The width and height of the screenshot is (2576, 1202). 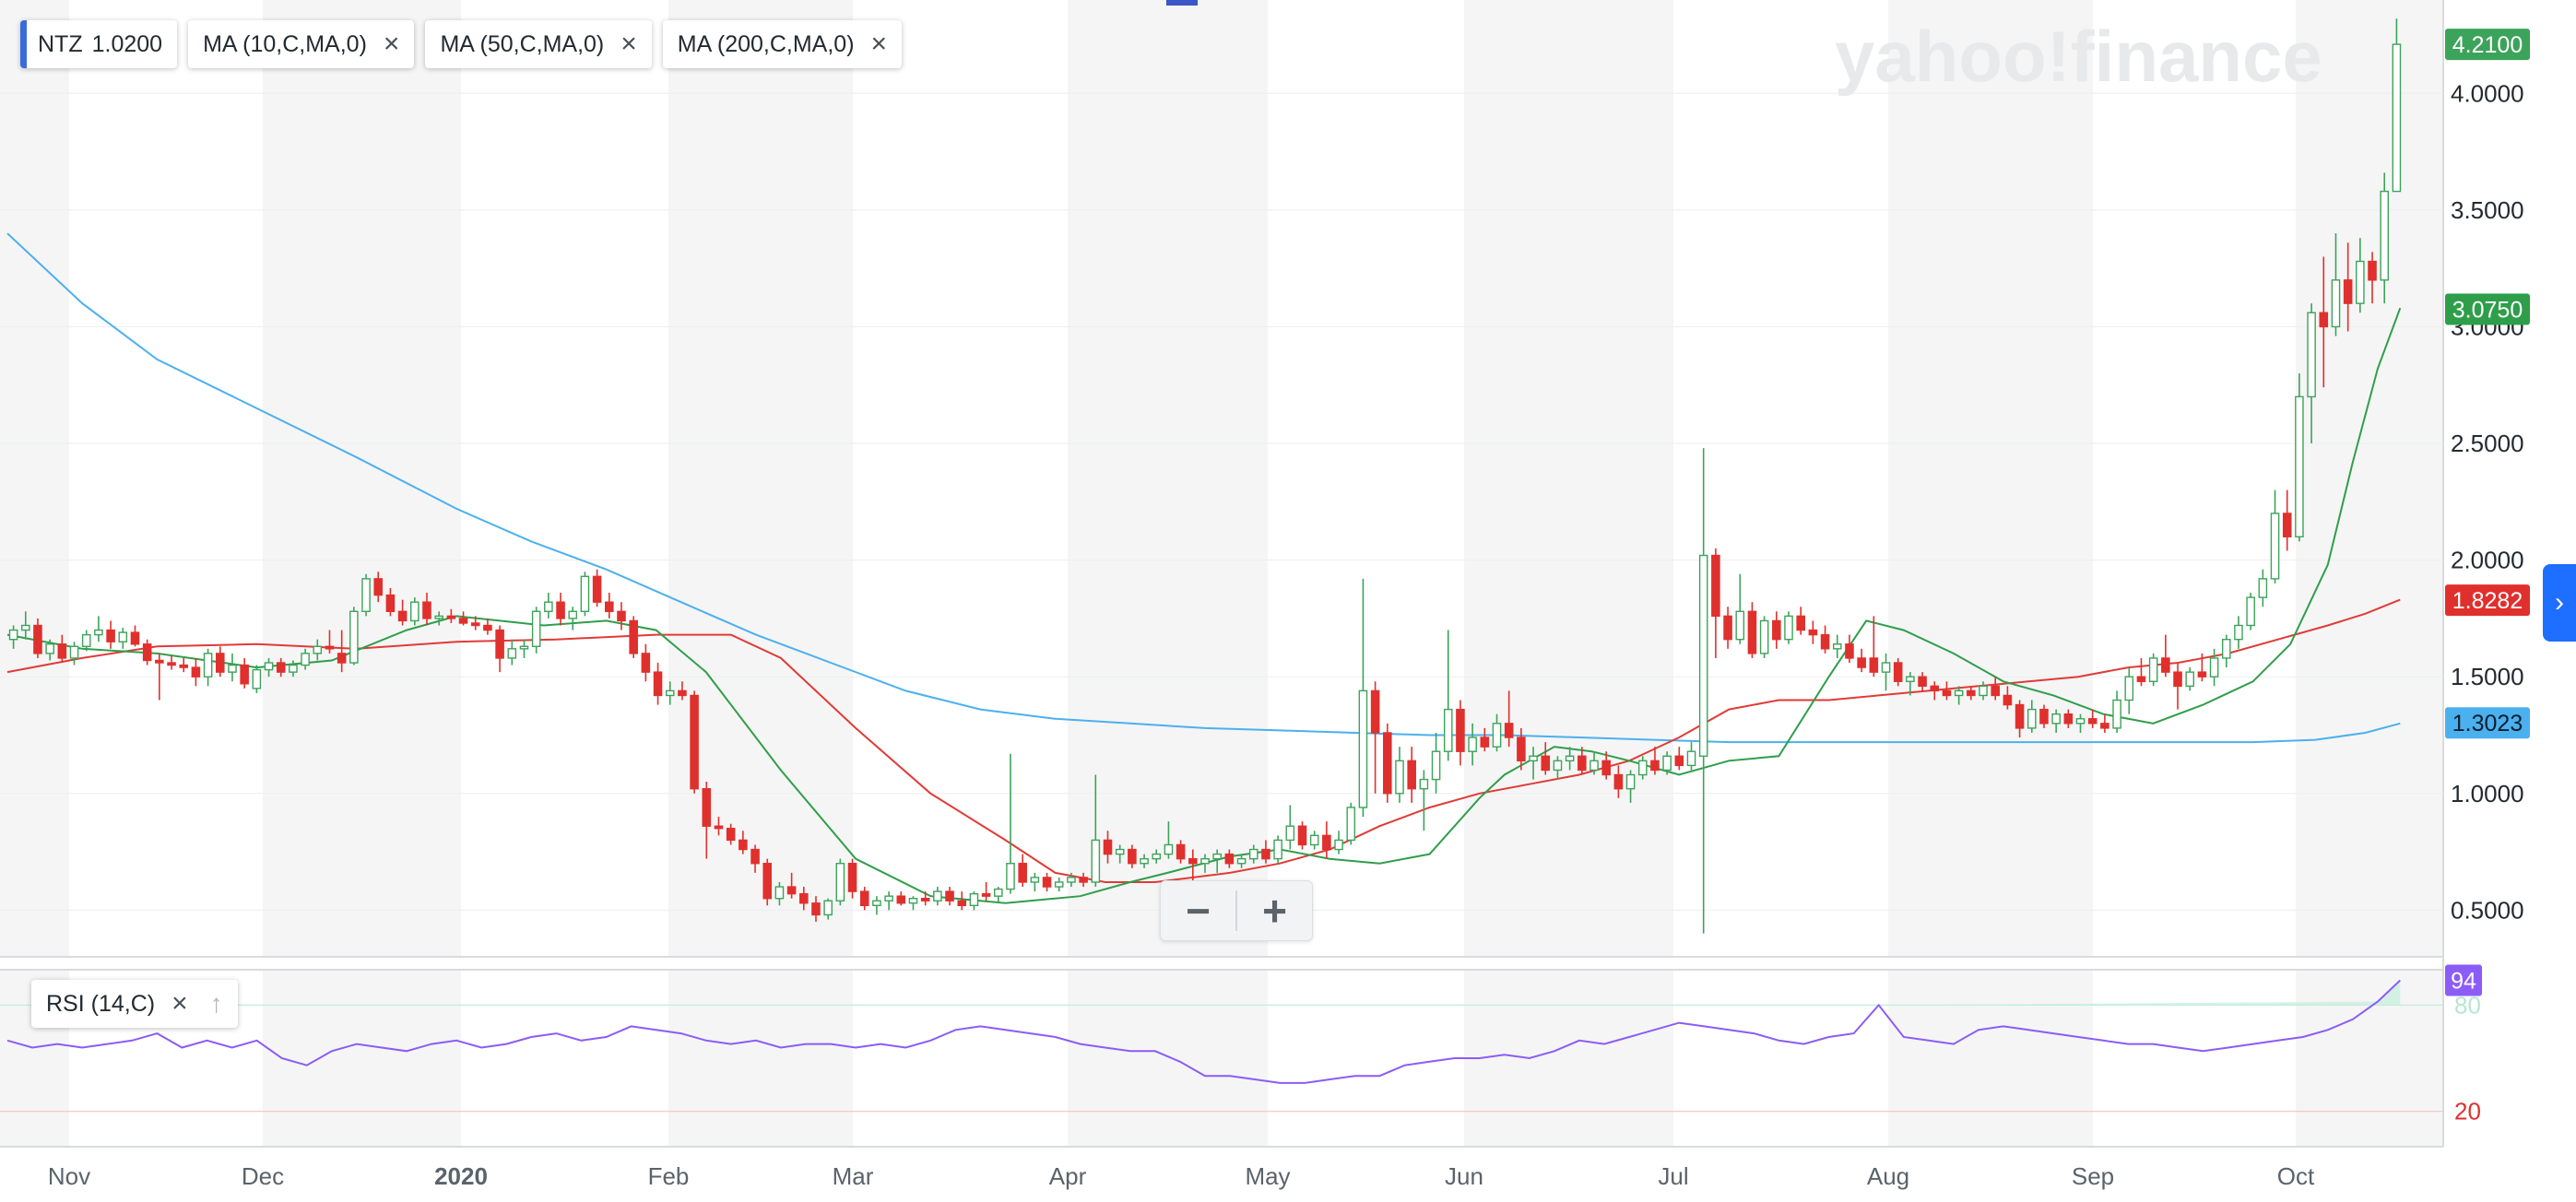 What do you see at coordinates (1203, 1031) in the screenshot?
I see `rsi-line` at bounding box center [1203, 1031].